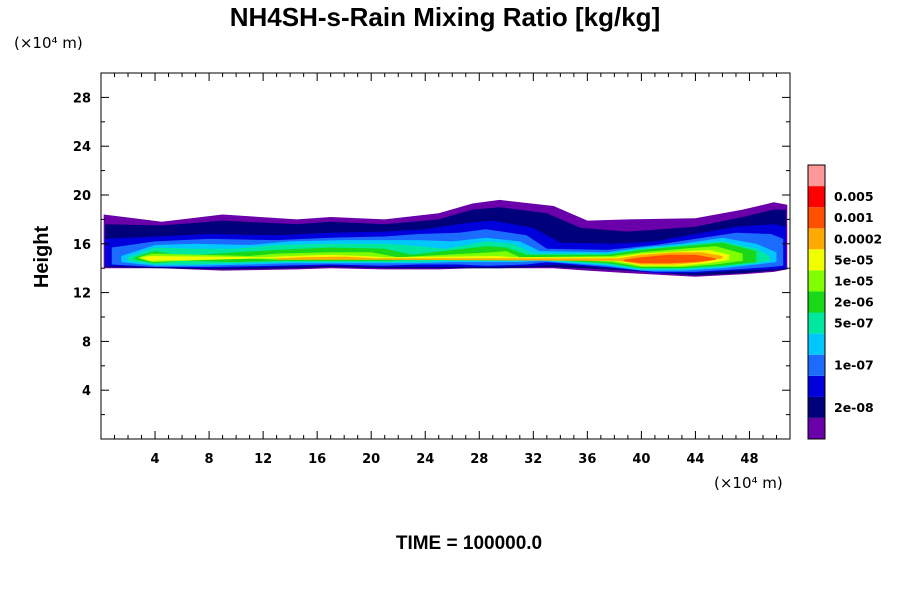  Describe the element at coordinates (479, 459) in the screenshot. I see `x-tick-label: 28` at that location.